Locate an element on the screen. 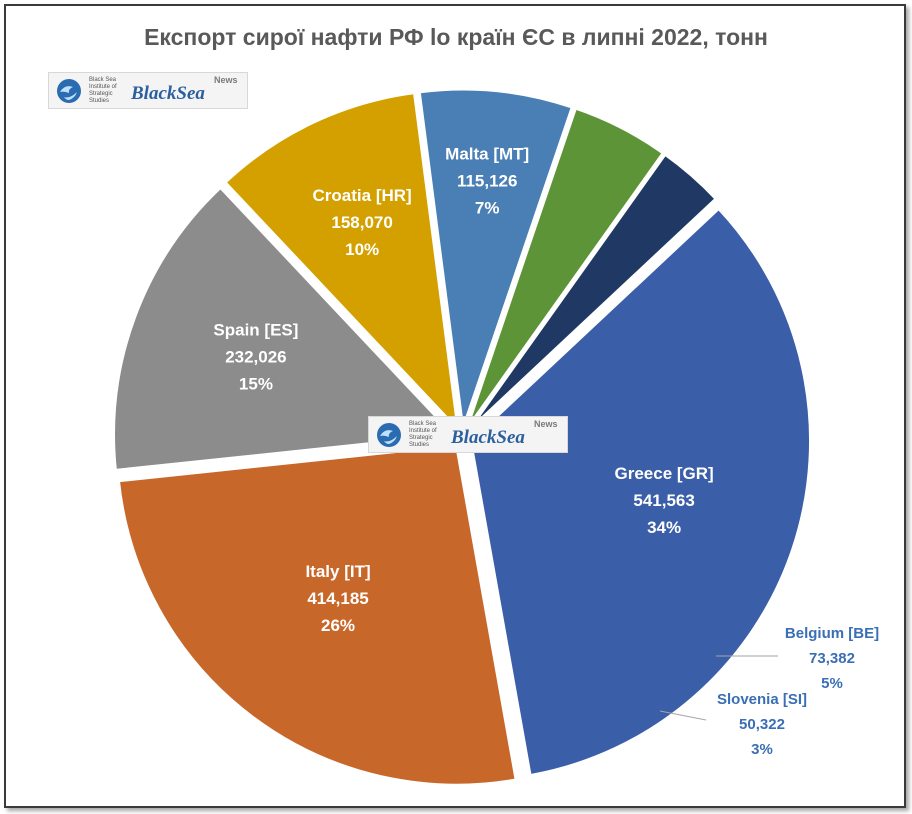 This screenshot has width=912, height=814. data-label-category-italy: Italy [IT] is located at coordinates (337, 571).